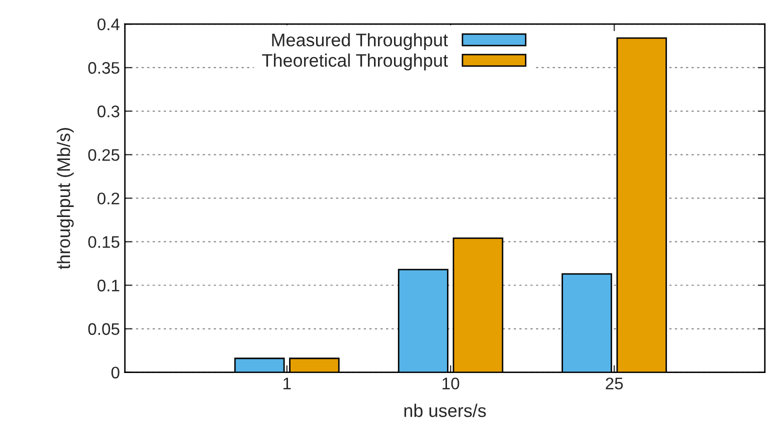 Image resolution: width=771 pixels, height=438 pixels. Describe the element at coordinates (451, 384) in the screenshot. I see `x-tick-label: 10` at that location.